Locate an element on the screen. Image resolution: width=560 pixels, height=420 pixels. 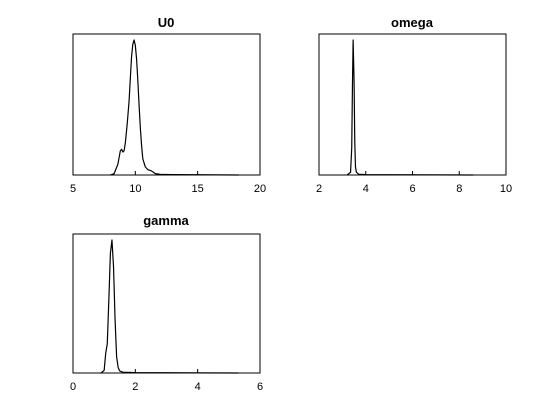
x-tick-label: 15 is located at coordinates (198, 189).